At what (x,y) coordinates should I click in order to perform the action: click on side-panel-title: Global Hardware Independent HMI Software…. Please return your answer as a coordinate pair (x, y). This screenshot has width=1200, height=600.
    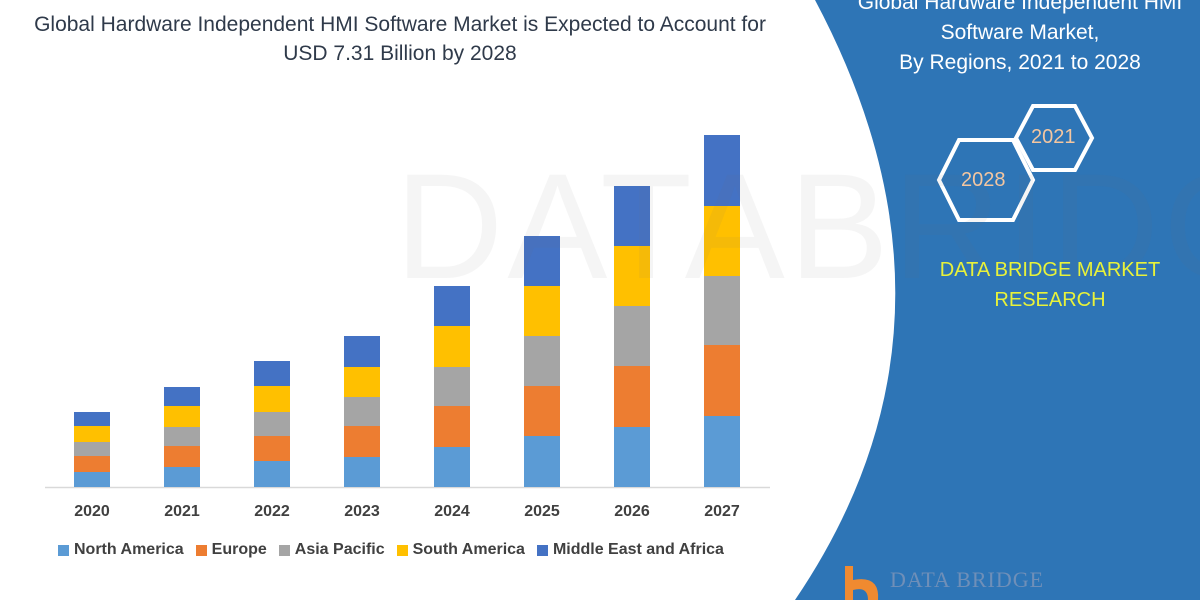
    Looking at the image, I should click on (1010, 39).